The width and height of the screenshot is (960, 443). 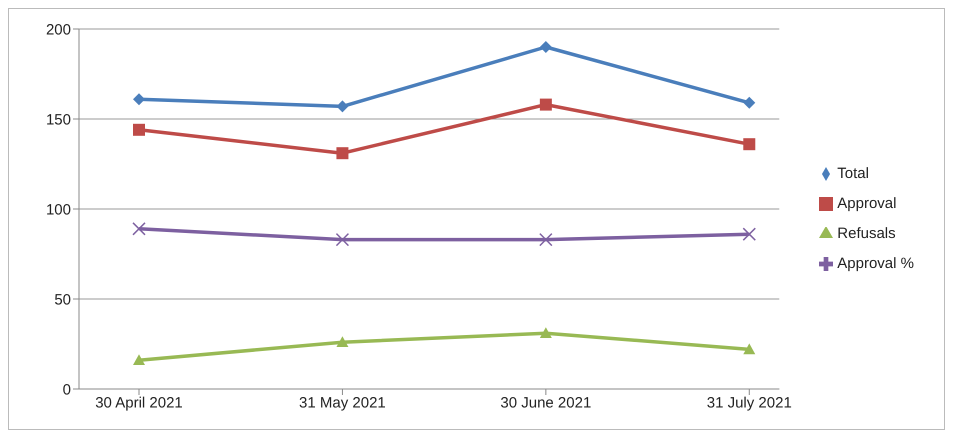 What do you see at coordinates (866, 233) in the screenshot?
I see `legend-label: Refusals` at bounding box center [866, 233].